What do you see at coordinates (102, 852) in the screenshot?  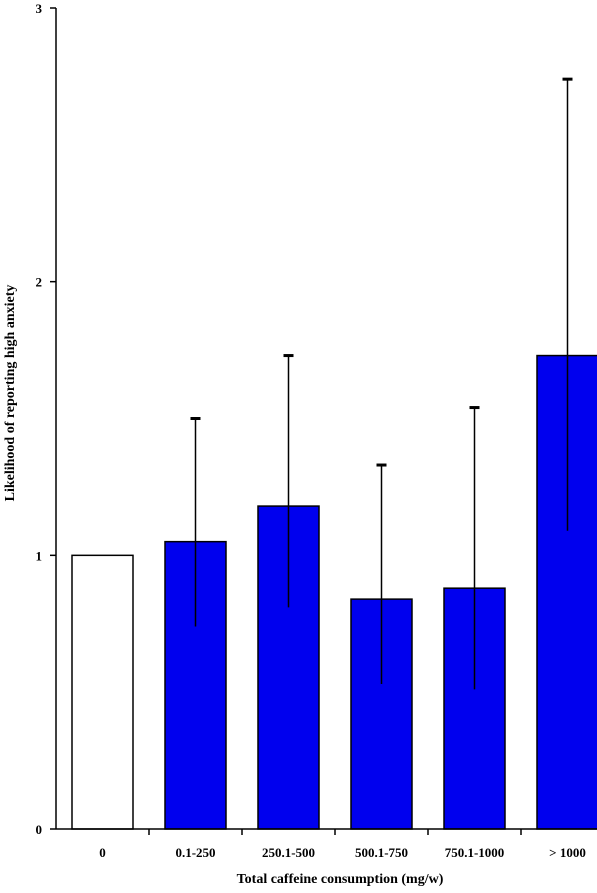 I see `x-tick-label-0: 0` at bounding box center [102, 852].